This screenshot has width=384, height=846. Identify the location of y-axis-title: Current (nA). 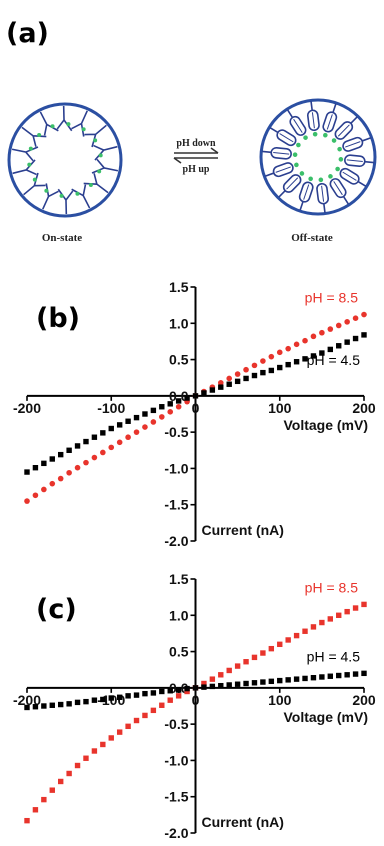
(243, 822).